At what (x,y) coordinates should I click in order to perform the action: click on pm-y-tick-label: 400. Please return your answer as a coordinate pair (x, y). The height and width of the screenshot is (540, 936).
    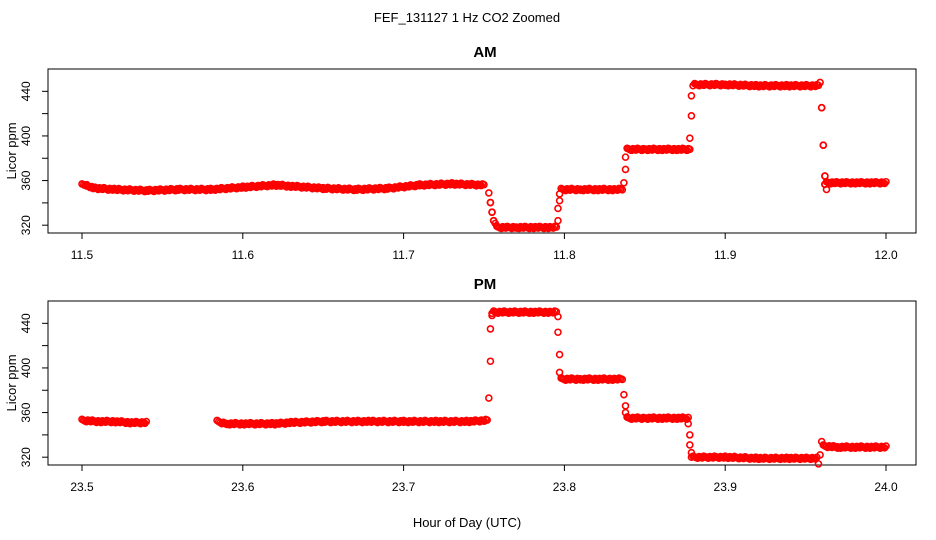
    Looking at the image, I should click on (26, 368).